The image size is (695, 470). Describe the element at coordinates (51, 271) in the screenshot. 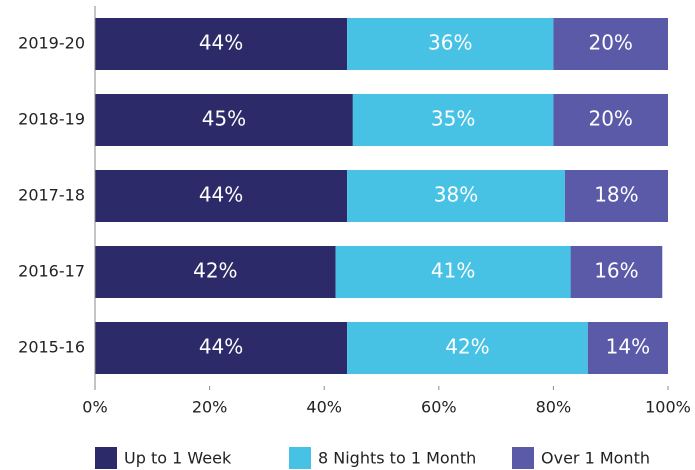

I see `y-tick-label: 2016-17` at that location.